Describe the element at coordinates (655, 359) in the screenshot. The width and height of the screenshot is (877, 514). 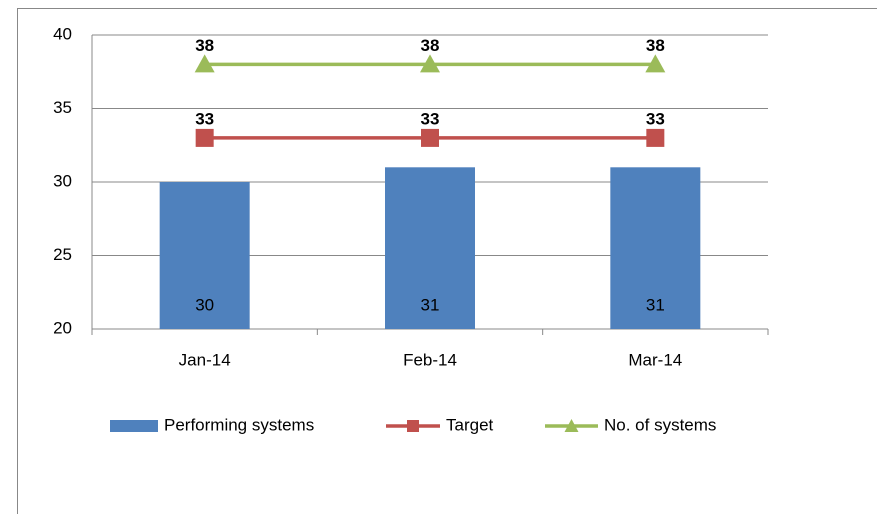
I see `x-tick-label: Mar-14` at that location.